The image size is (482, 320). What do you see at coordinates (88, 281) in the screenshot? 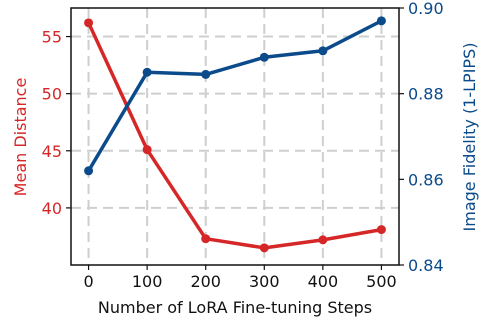
I see `x-tick-label: 0` at bounding box center [88, 281].